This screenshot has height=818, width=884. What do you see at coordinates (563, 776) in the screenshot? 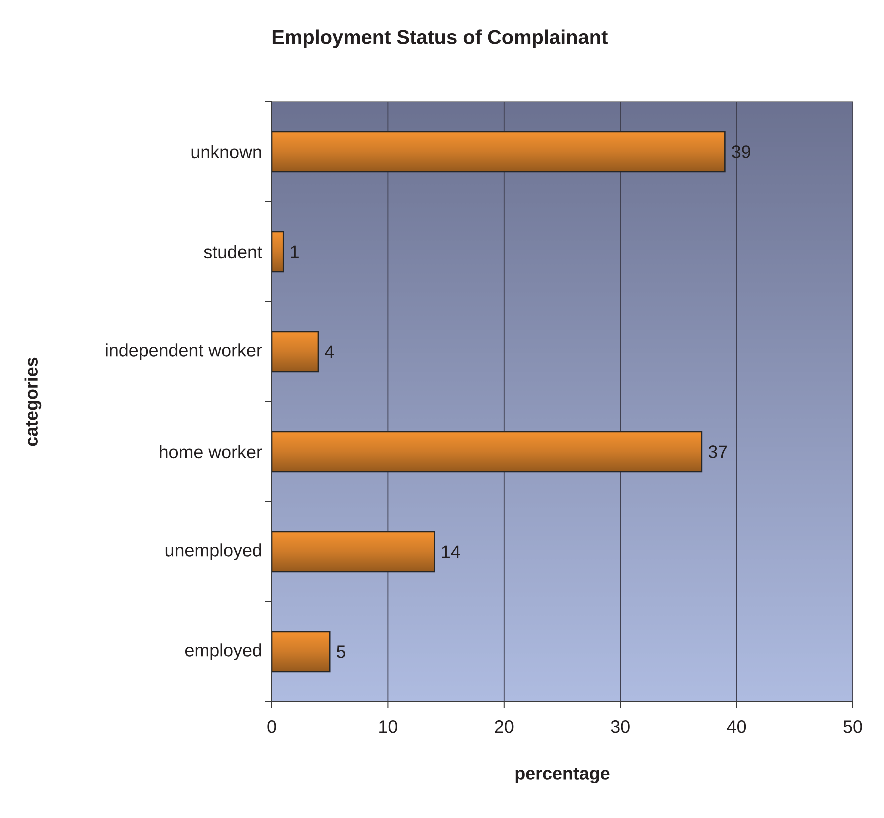
I see `x-axis-title: percentage` at bounding box center [563, 776].